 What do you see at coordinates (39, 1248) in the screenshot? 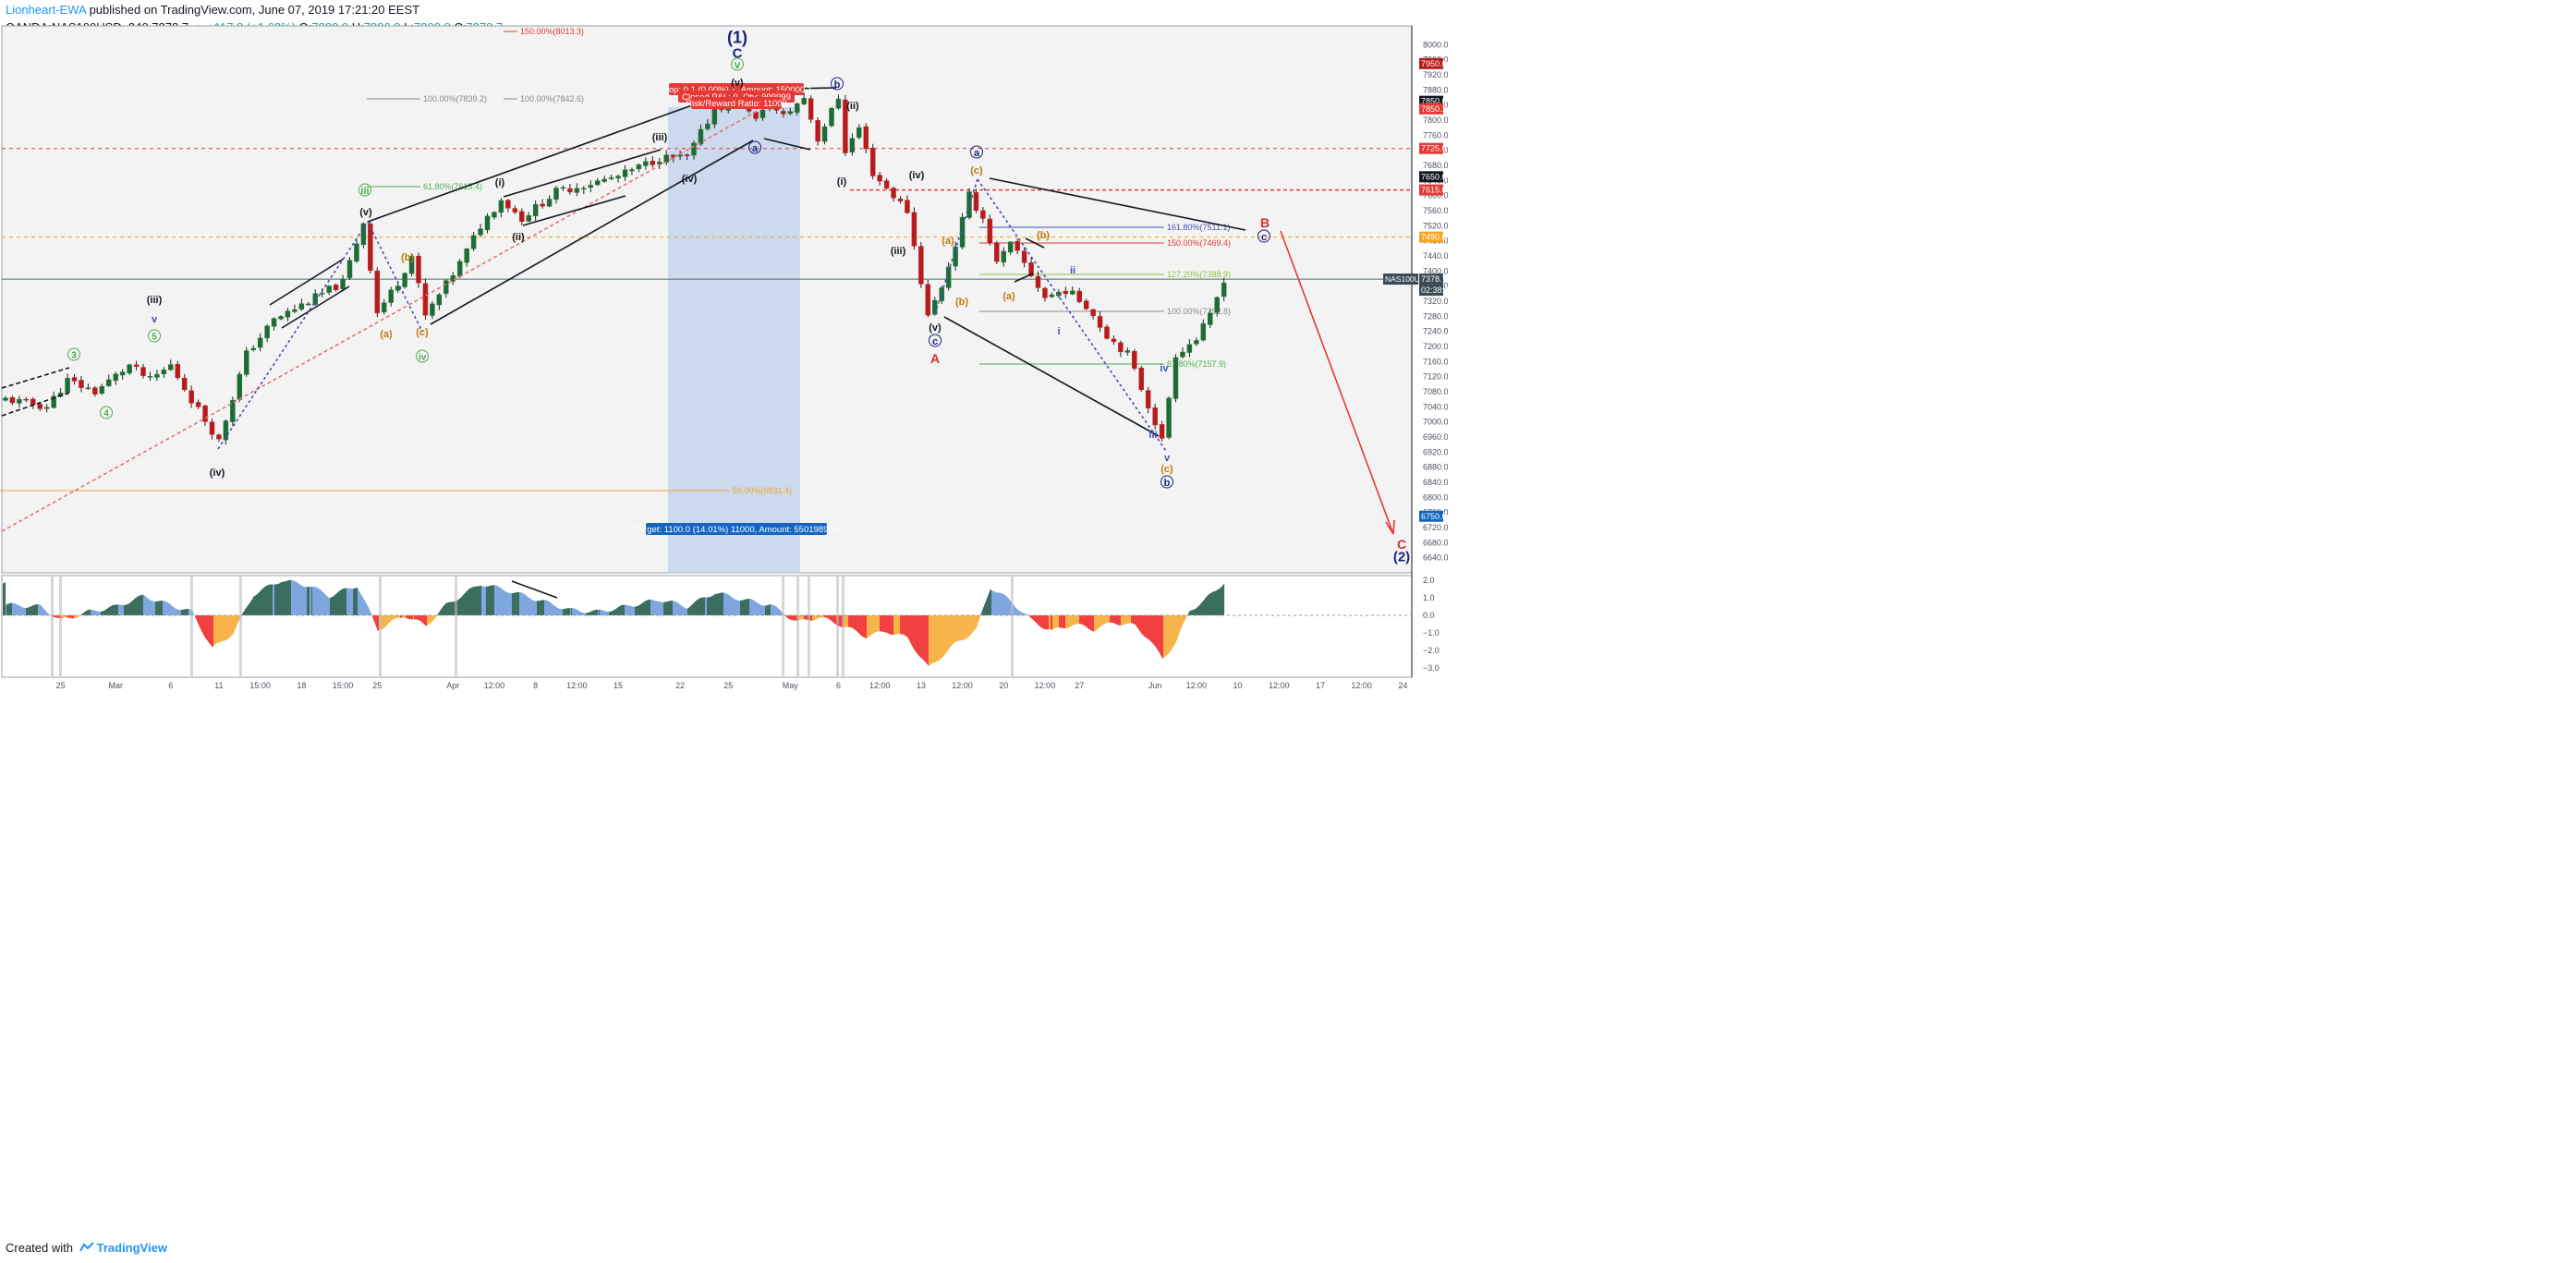
I see `created-with-label: Created with` at bounding box center [39, 1248].